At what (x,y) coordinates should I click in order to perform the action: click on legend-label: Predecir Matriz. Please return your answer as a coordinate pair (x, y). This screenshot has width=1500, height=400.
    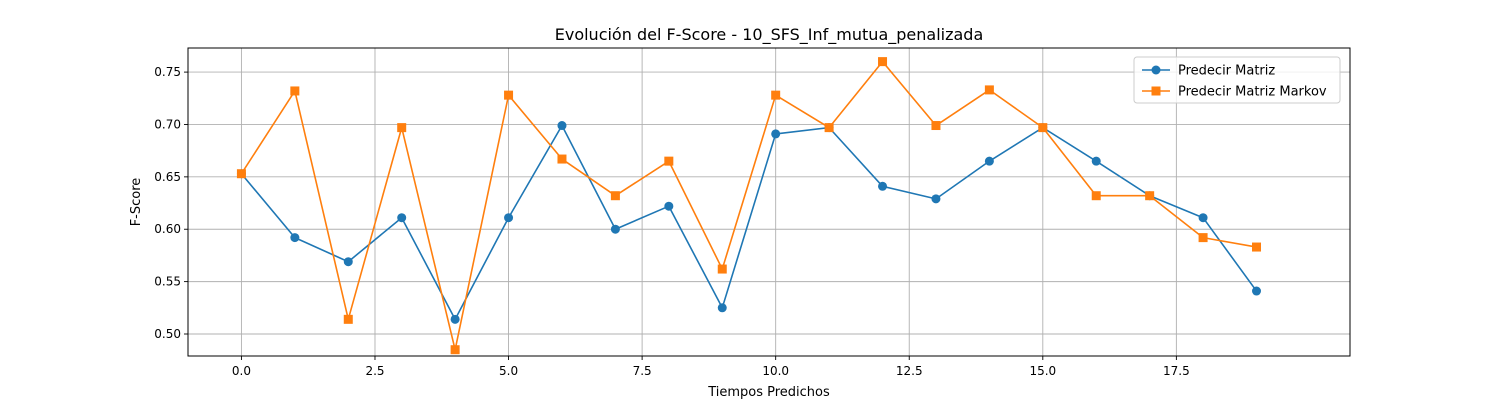
    Looking at the image, I should click on (1226, 71).